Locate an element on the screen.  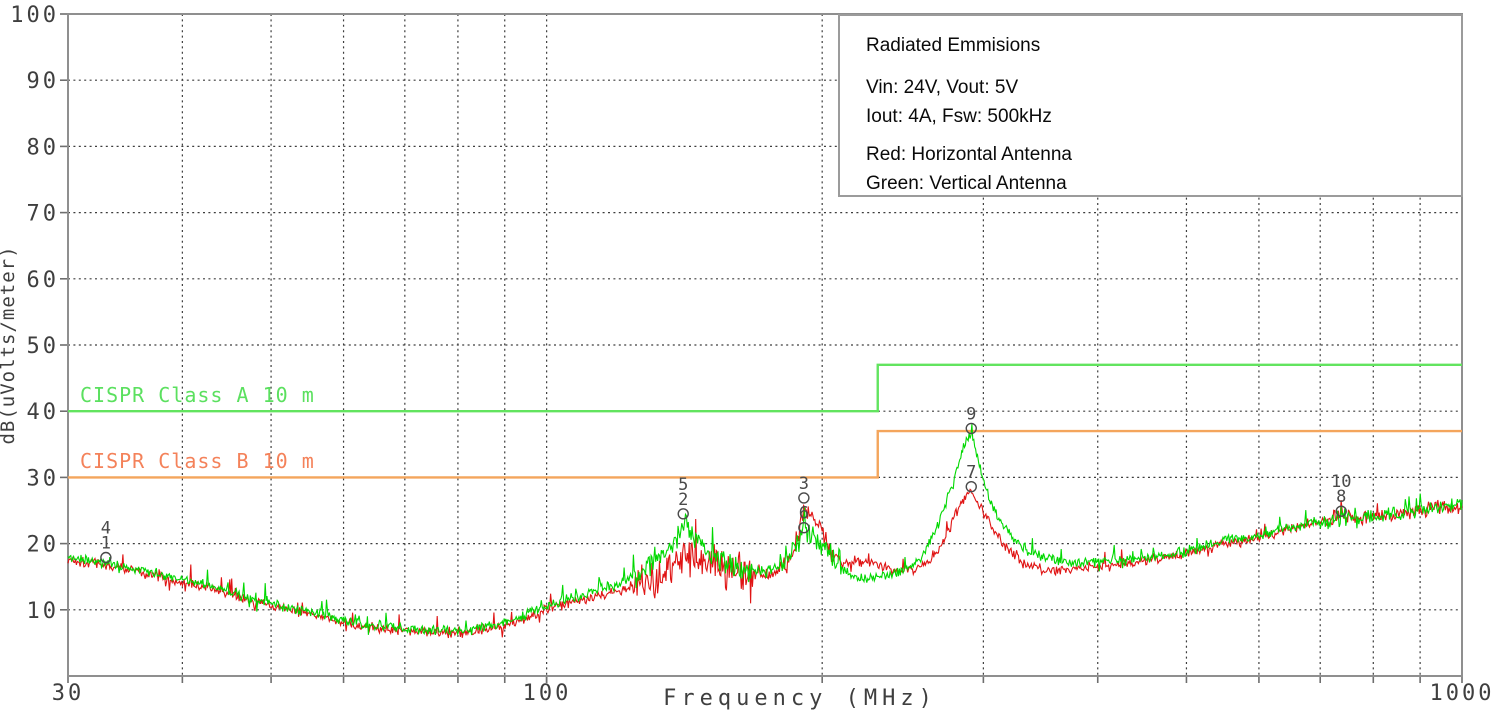
y-tick-label: 90 is located at coordinates (43, 81).